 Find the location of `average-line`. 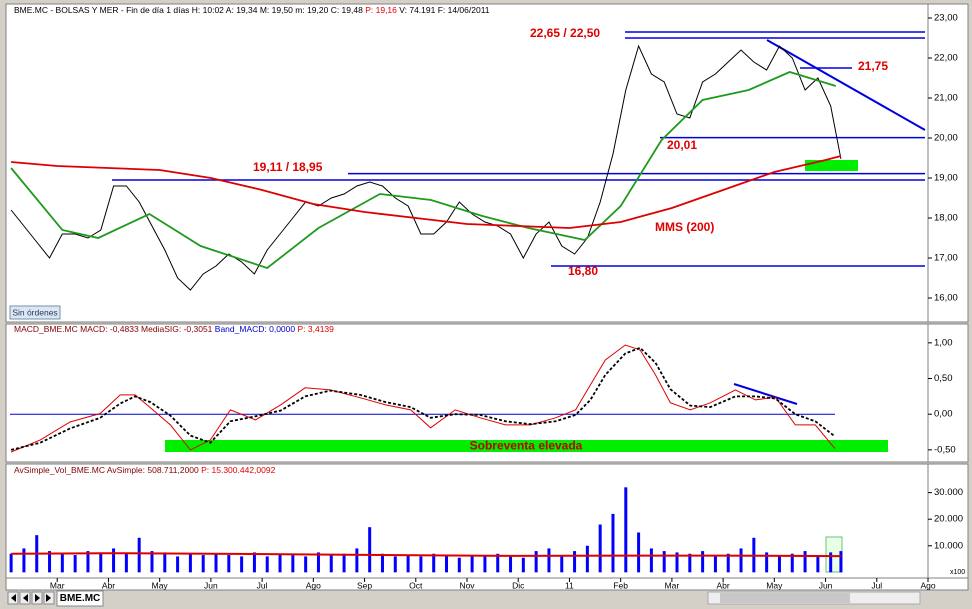

average-line is located at coordinates (426, 555).